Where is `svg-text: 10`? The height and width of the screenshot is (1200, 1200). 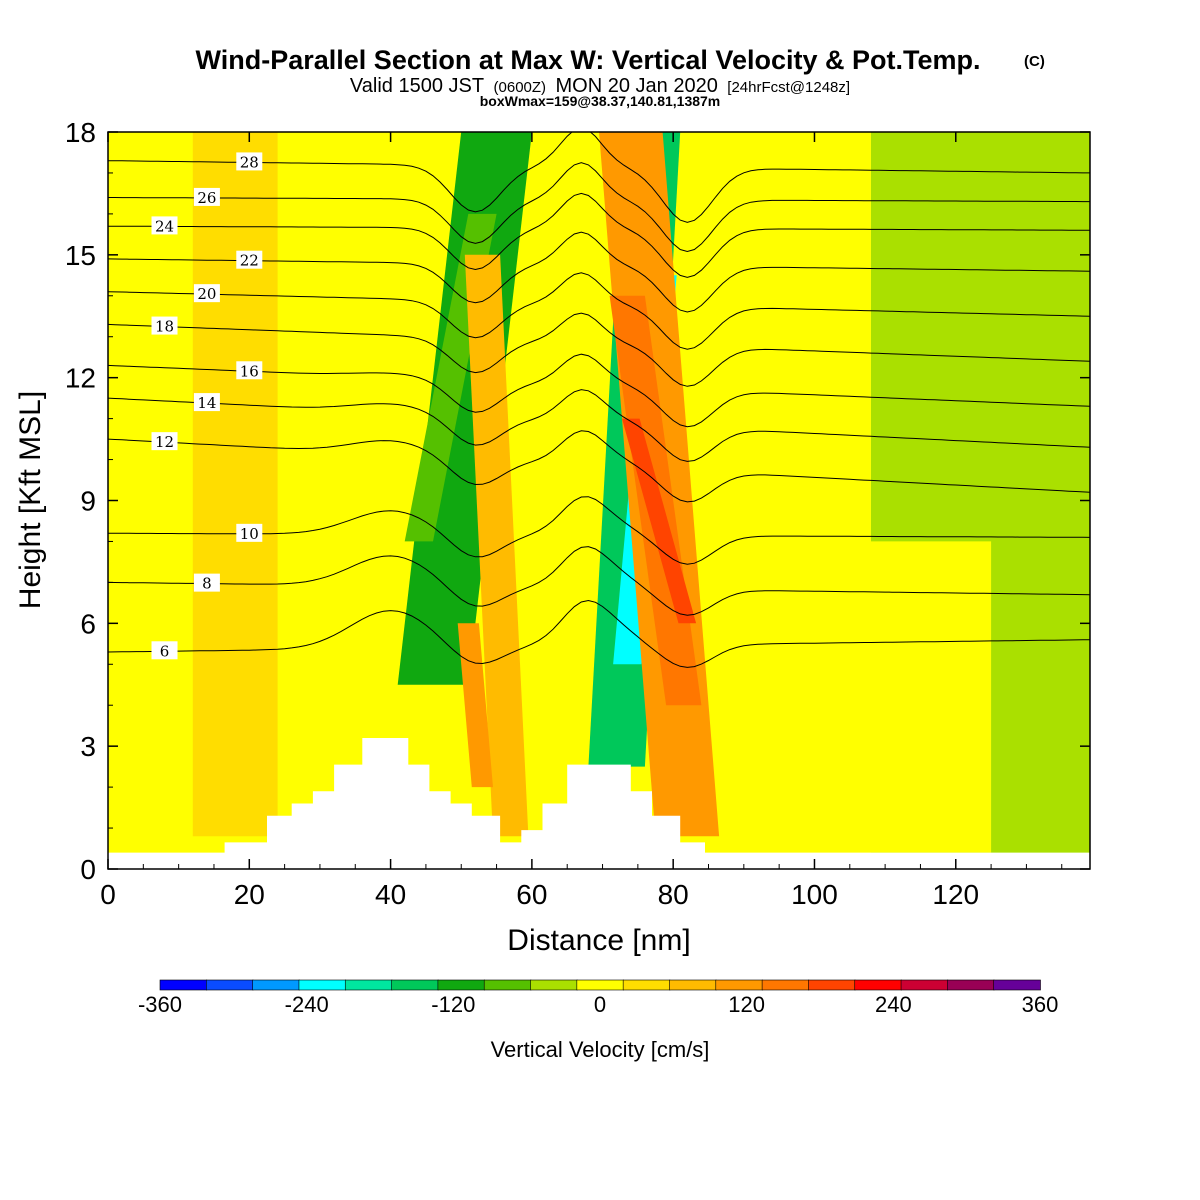
svg-text: 10 is located at coordinates (249, 534).